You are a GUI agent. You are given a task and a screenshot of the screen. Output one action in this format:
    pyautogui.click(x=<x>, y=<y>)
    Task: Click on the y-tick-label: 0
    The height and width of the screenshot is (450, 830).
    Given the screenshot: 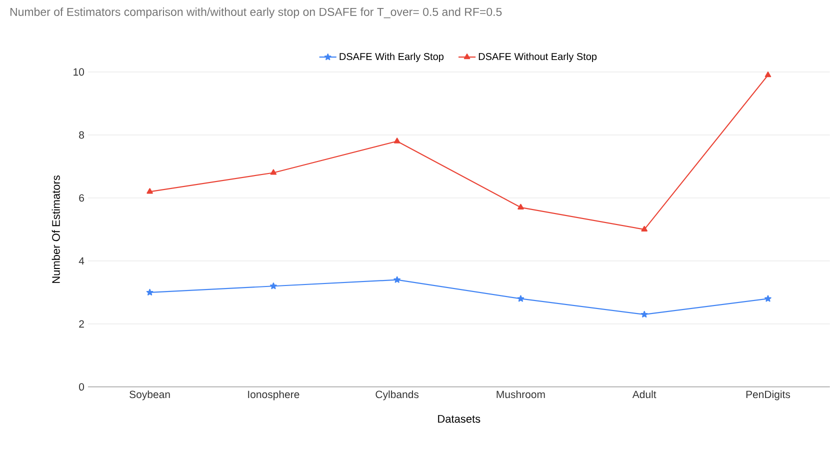 What is the action you would take?
    pyautogui.click(x=81, y=387)
    